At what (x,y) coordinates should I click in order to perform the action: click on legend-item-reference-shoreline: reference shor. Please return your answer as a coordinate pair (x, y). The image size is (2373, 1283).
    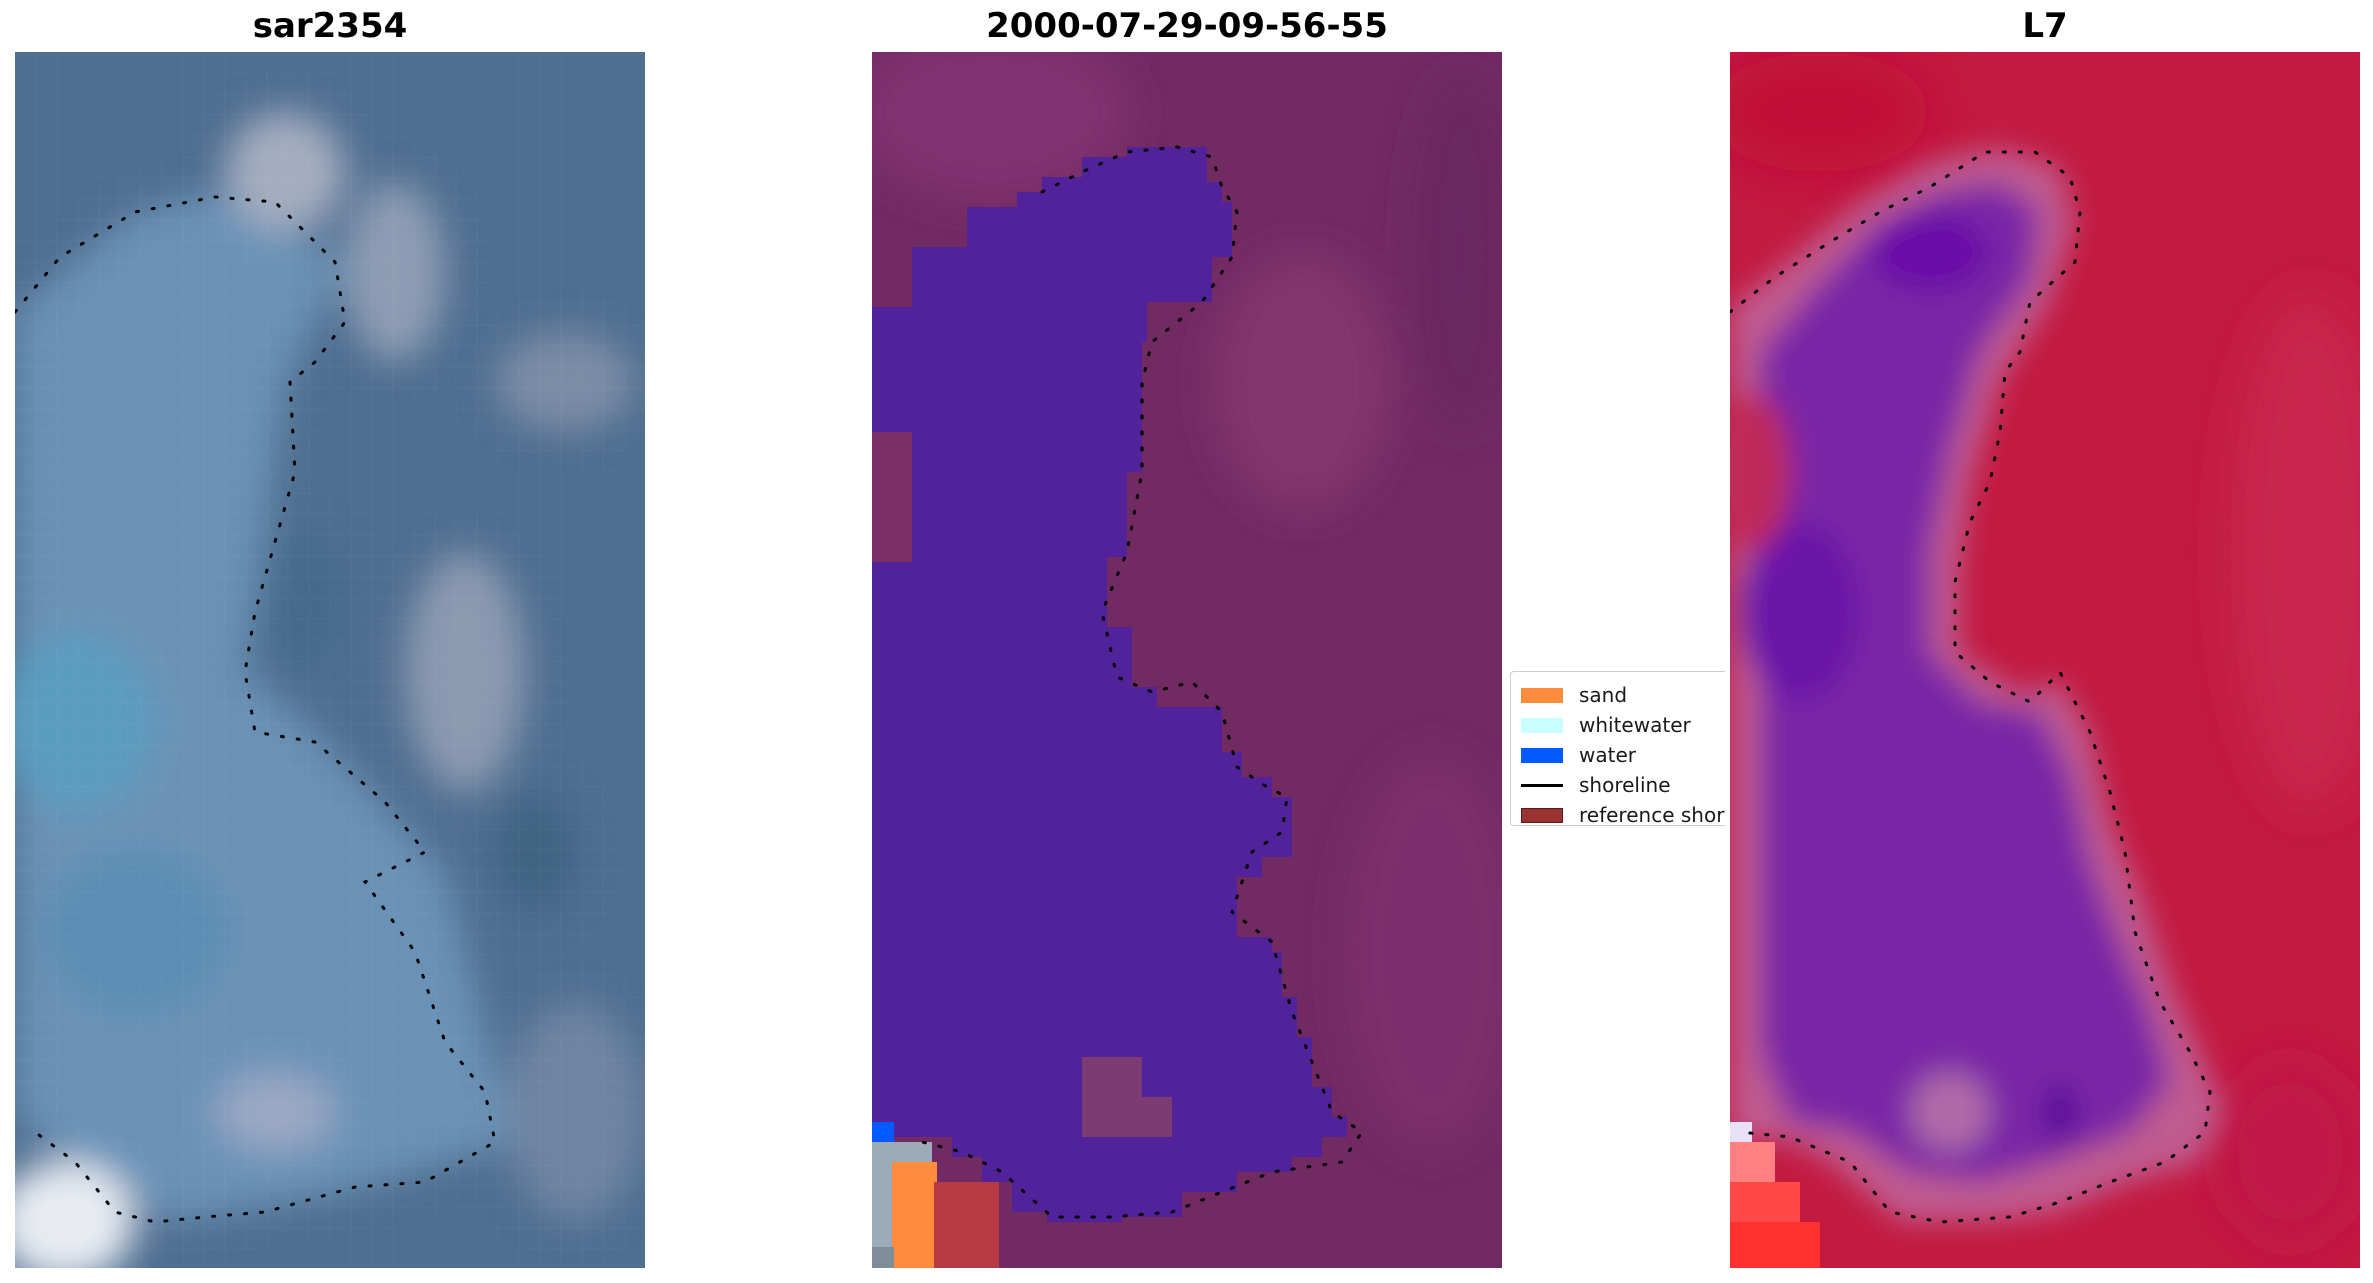
    Looking at the image, I should click on (1623, 813).